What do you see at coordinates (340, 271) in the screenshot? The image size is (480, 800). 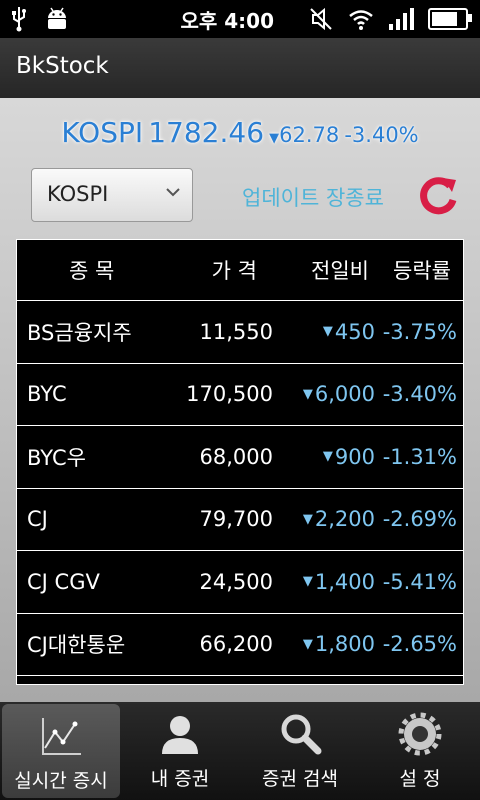 I see `header-diff: 전일비` at bounding box center [340, 271].